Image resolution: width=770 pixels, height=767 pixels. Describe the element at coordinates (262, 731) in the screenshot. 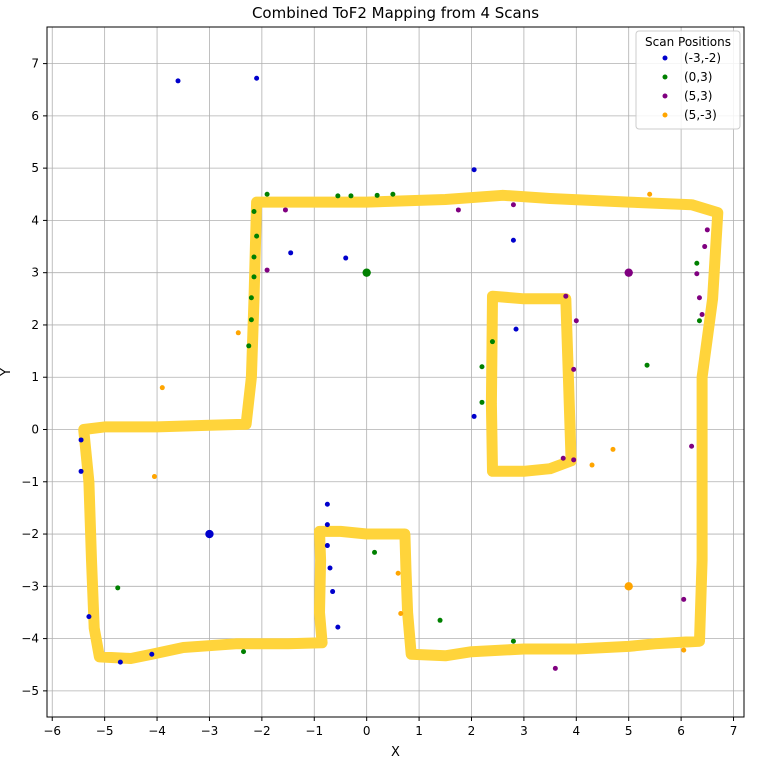

I see `x-tick-label: −2` at that location.